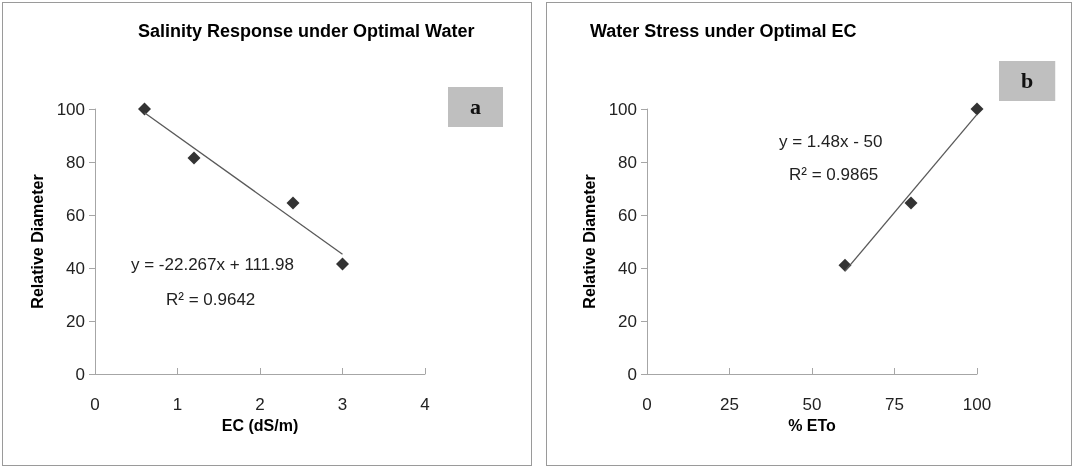  What do you see at coordinates (812, 404) in the screenshot?
I see `x-tick-label: 50` at bounding box center [812, 404].